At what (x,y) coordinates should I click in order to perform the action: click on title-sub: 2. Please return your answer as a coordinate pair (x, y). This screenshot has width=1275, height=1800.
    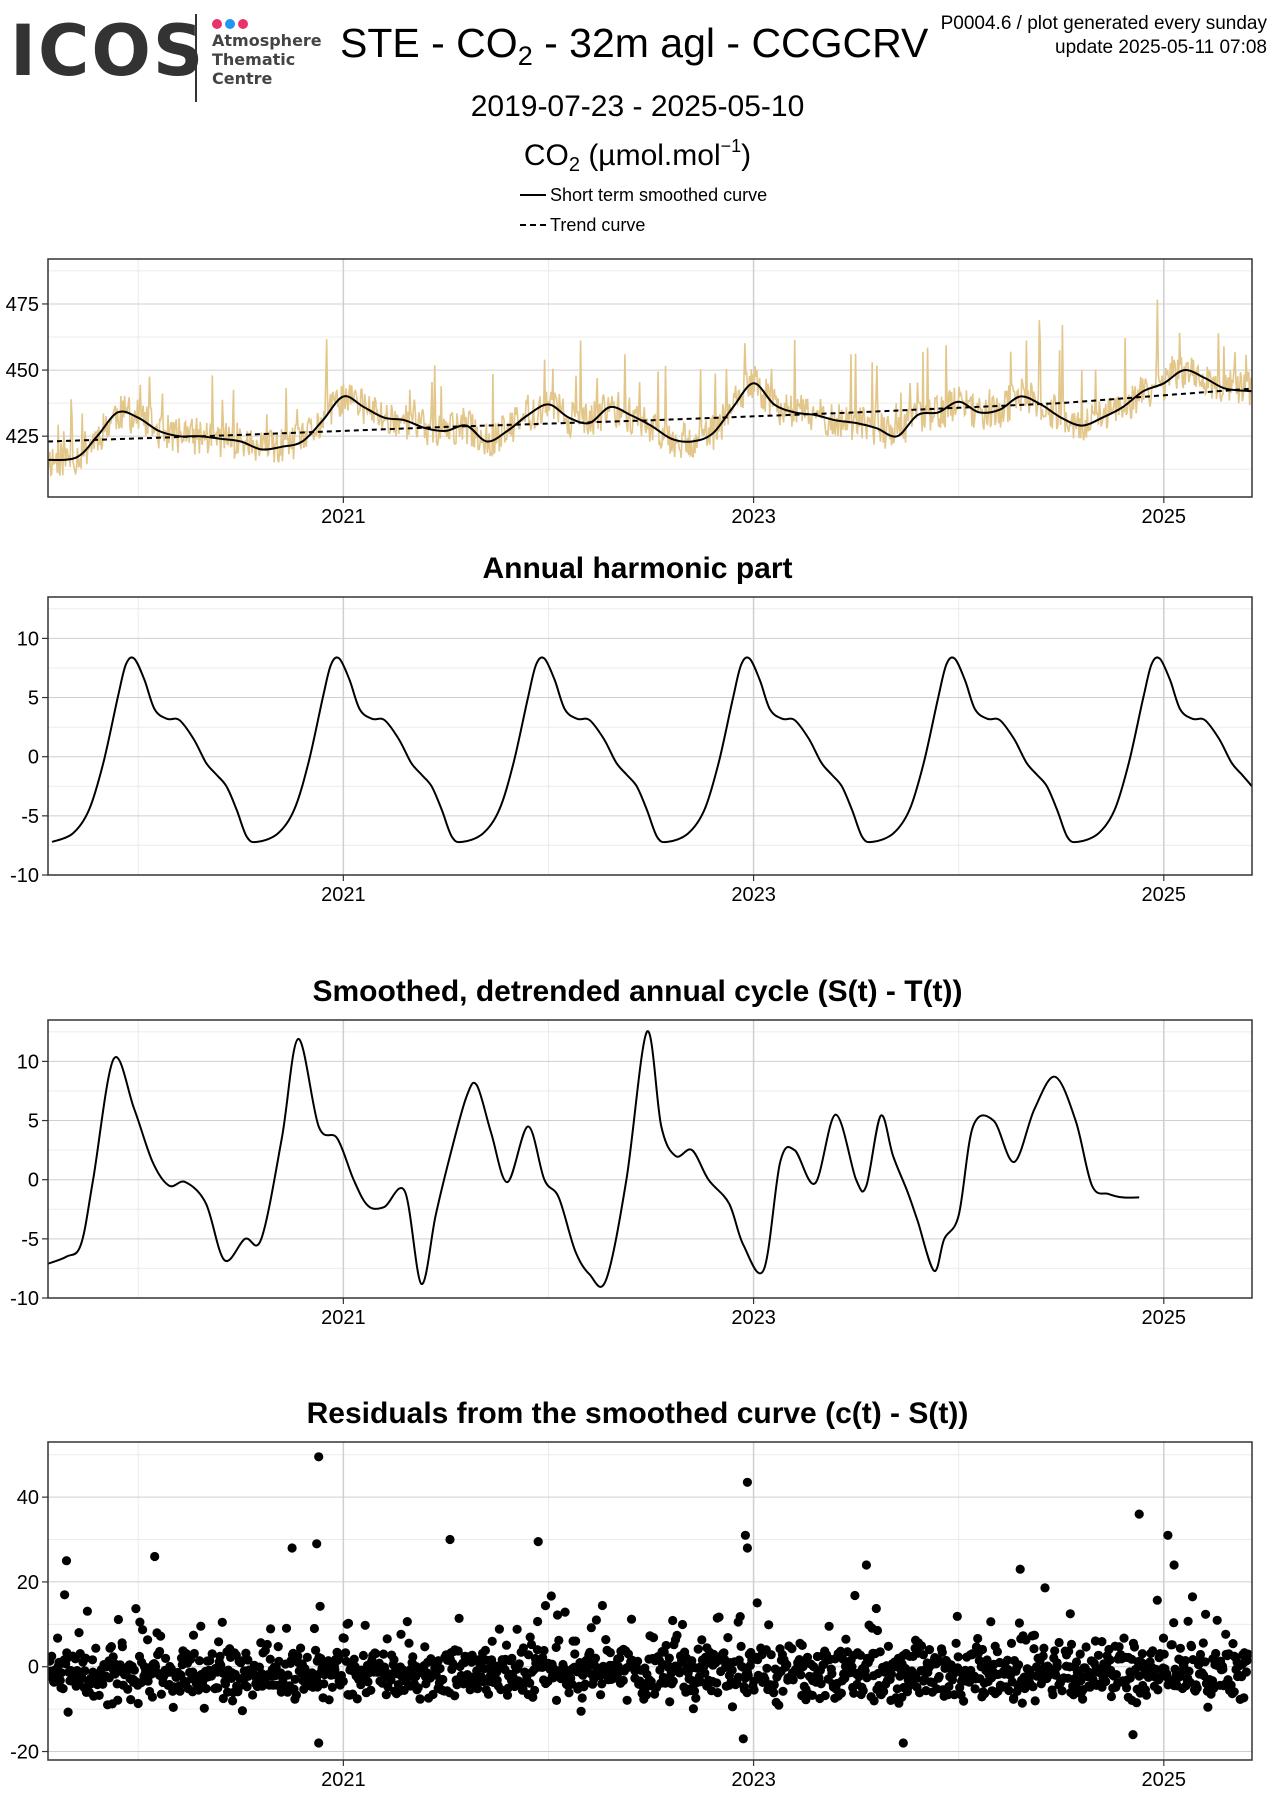
    Looking at the image, I should click on (525, 56).